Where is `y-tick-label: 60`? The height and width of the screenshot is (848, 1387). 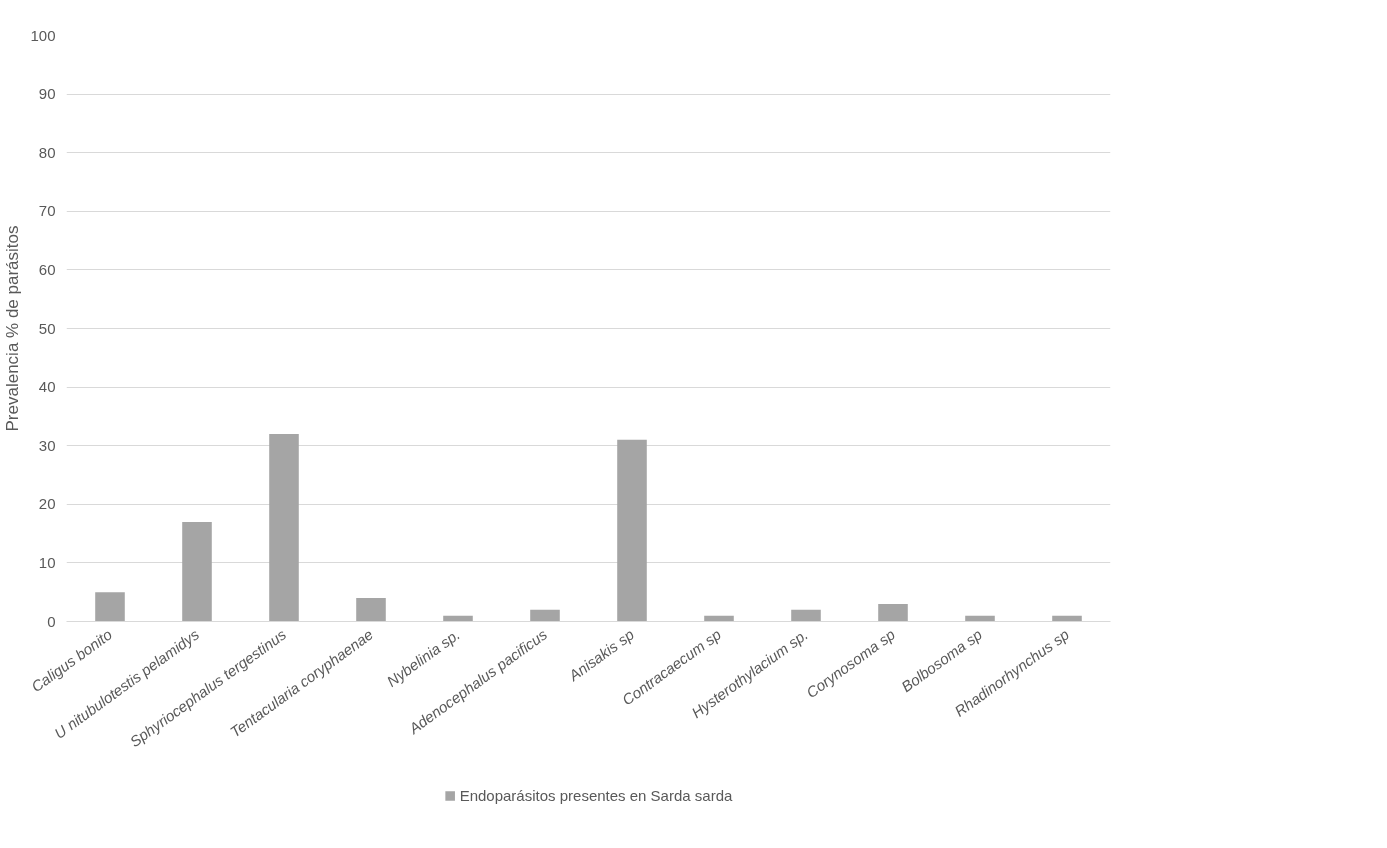 y-tick-label: 60 is located at coordinates (47, 269).